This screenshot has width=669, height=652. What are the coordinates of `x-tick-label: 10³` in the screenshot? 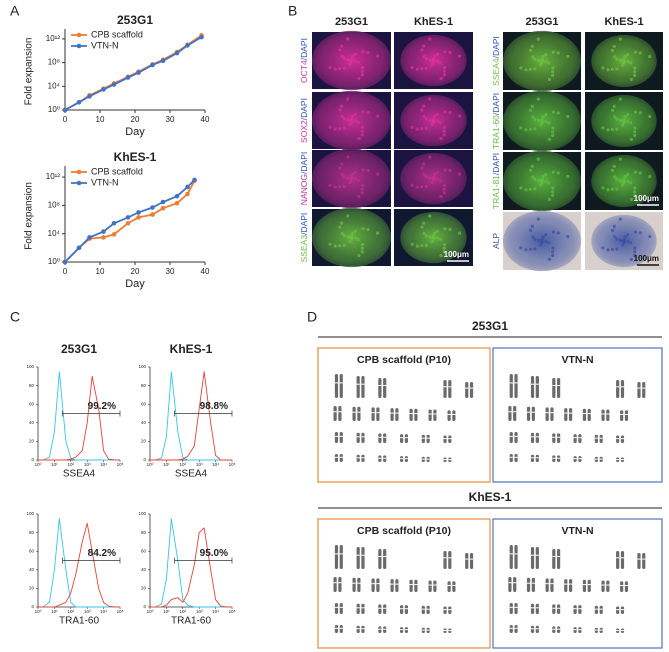 It's located at (199, 611).